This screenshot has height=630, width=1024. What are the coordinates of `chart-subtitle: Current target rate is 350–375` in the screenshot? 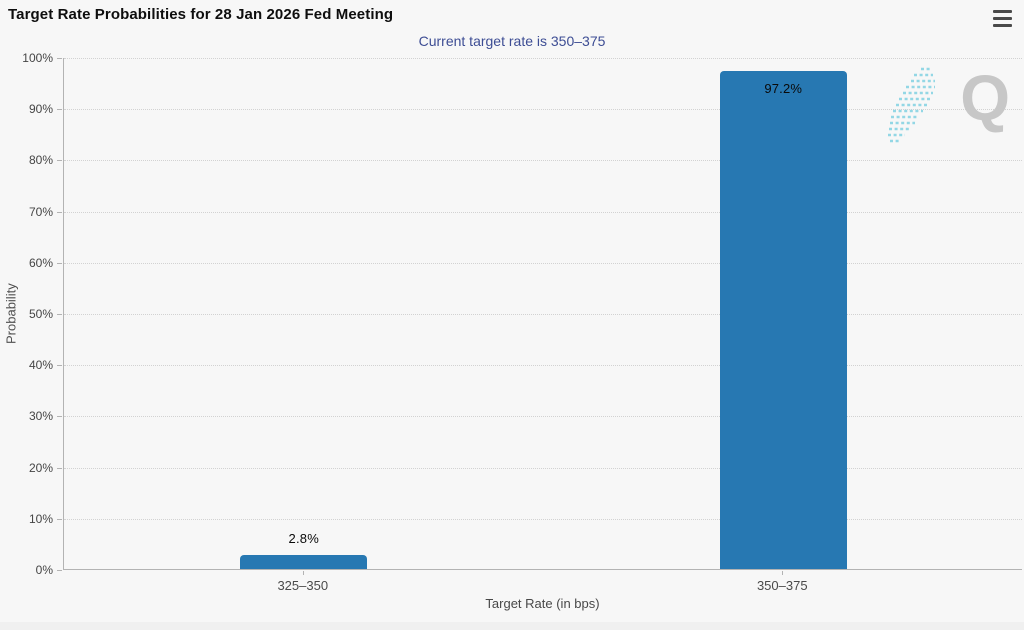 It's located at (512, 41).